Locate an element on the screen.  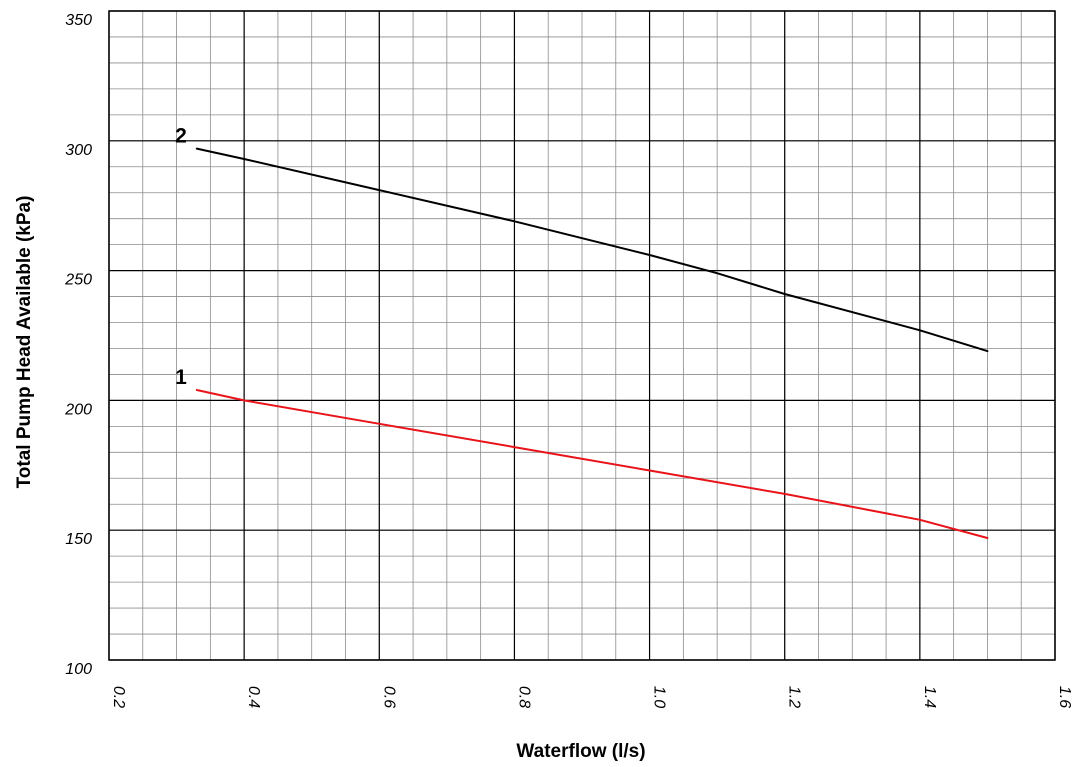
x-tick-label: 0.6 is located at coordinates (388, 697).